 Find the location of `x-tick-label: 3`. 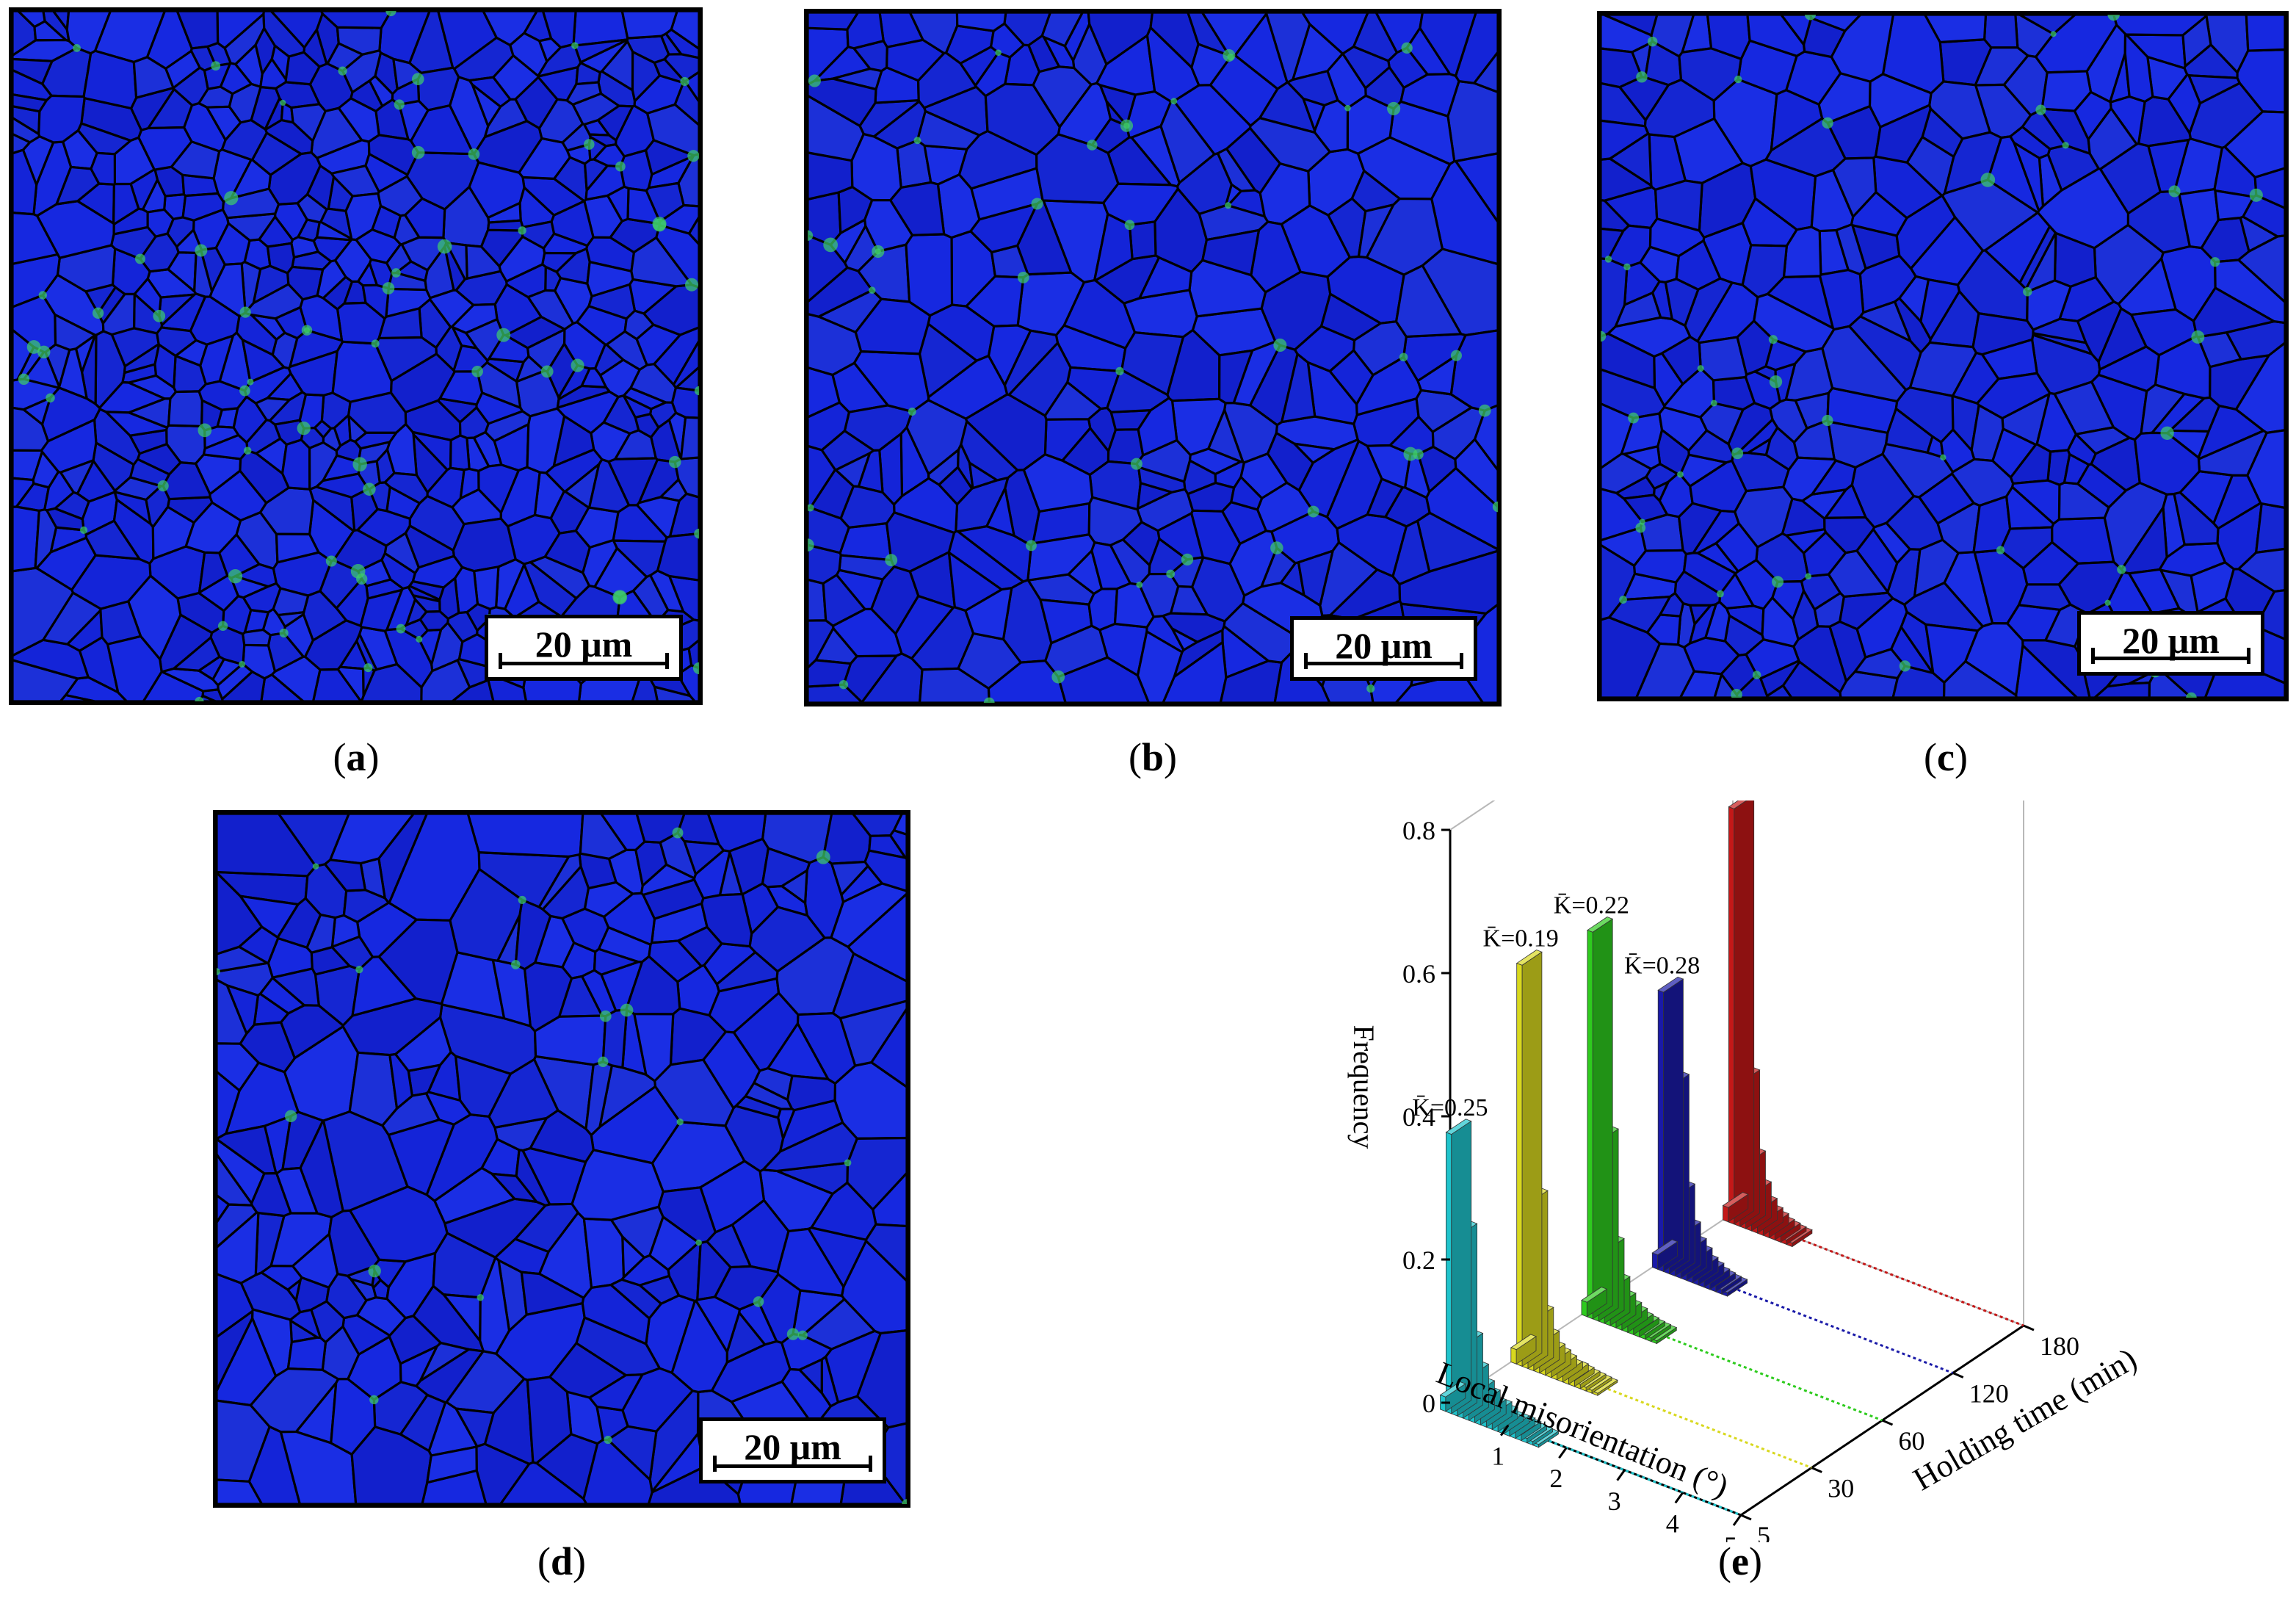

x-tick-label: 3 is located at coordinates (1614, 1501).